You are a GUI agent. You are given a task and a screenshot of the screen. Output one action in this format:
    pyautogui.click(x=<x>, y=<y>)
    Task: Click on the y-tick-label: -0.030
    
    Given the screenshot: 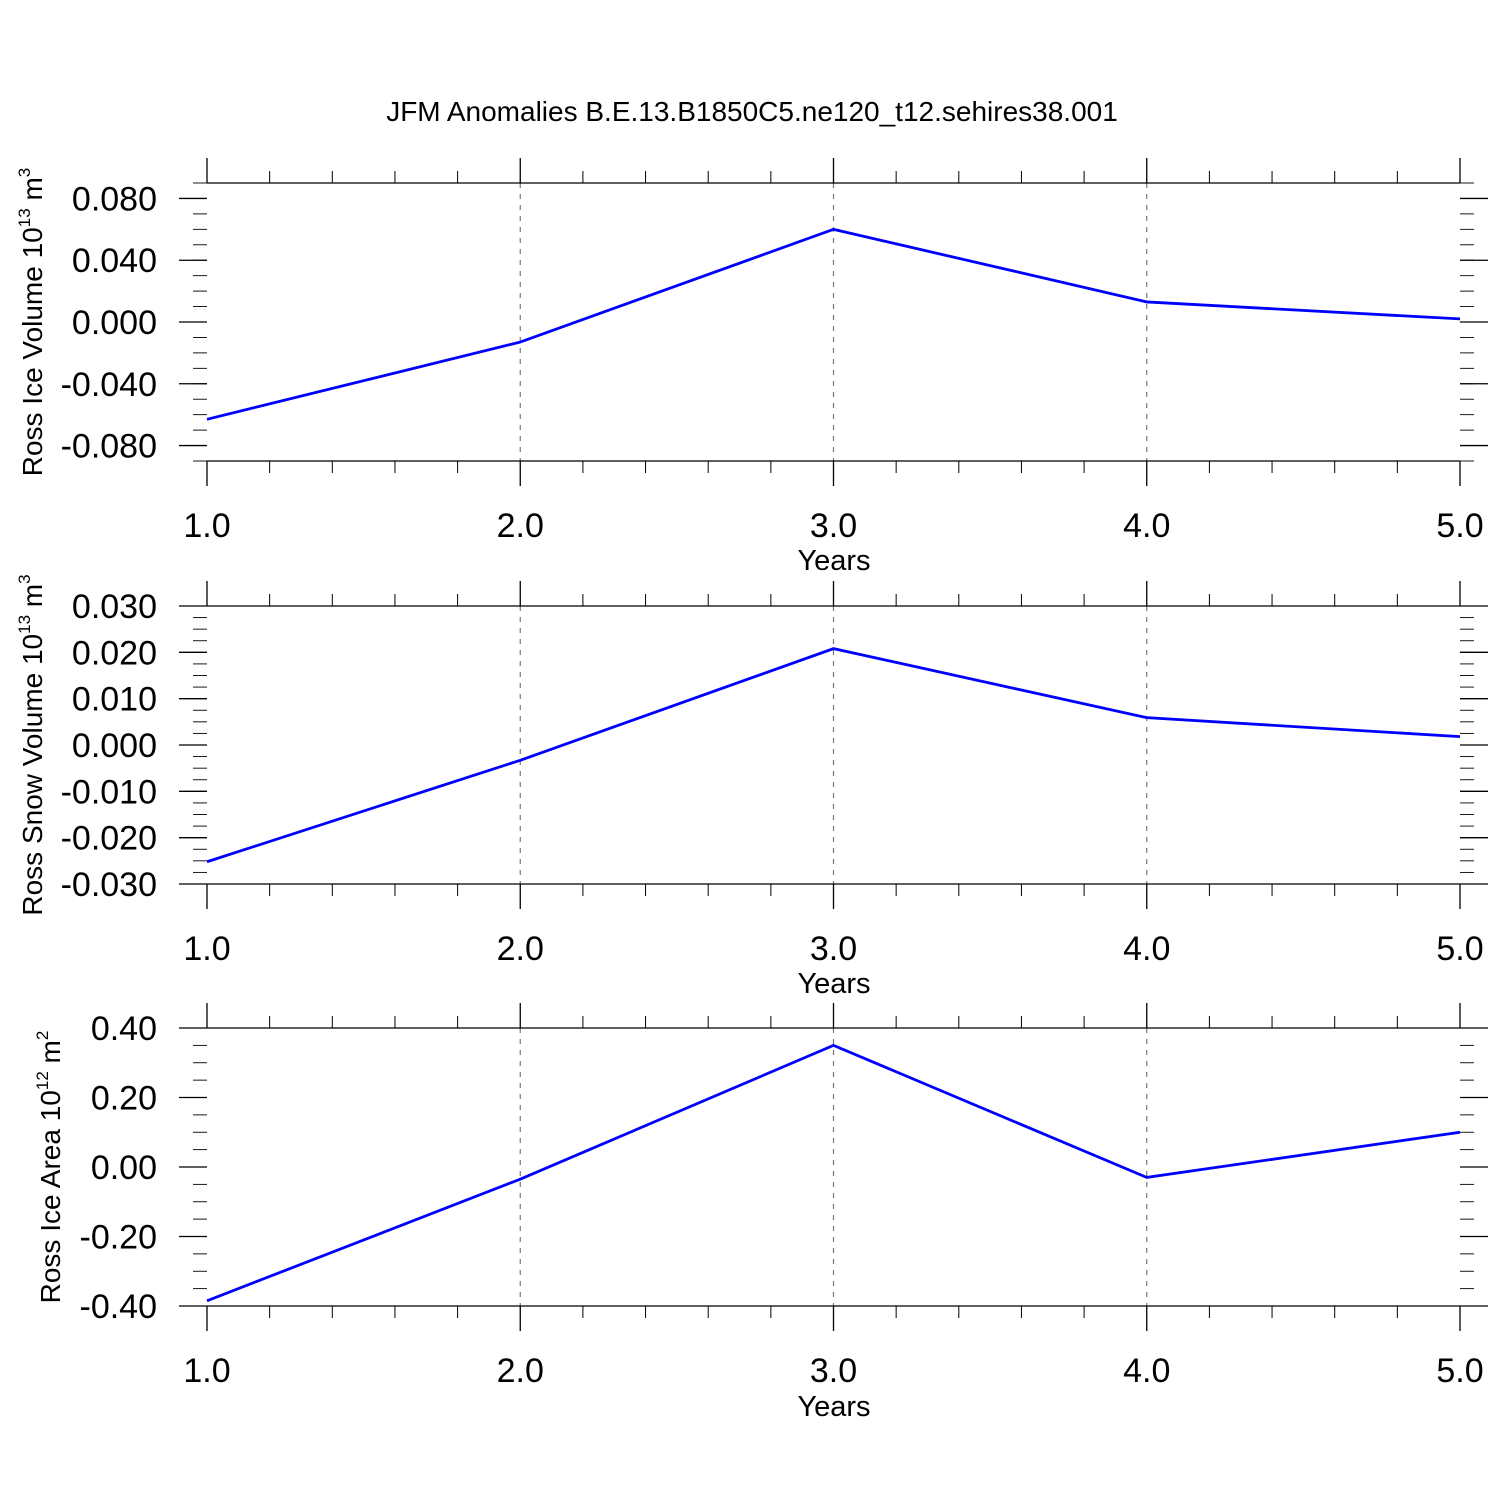 What is the action you would take?
    pyautogui.click(x=109, y=885)
    